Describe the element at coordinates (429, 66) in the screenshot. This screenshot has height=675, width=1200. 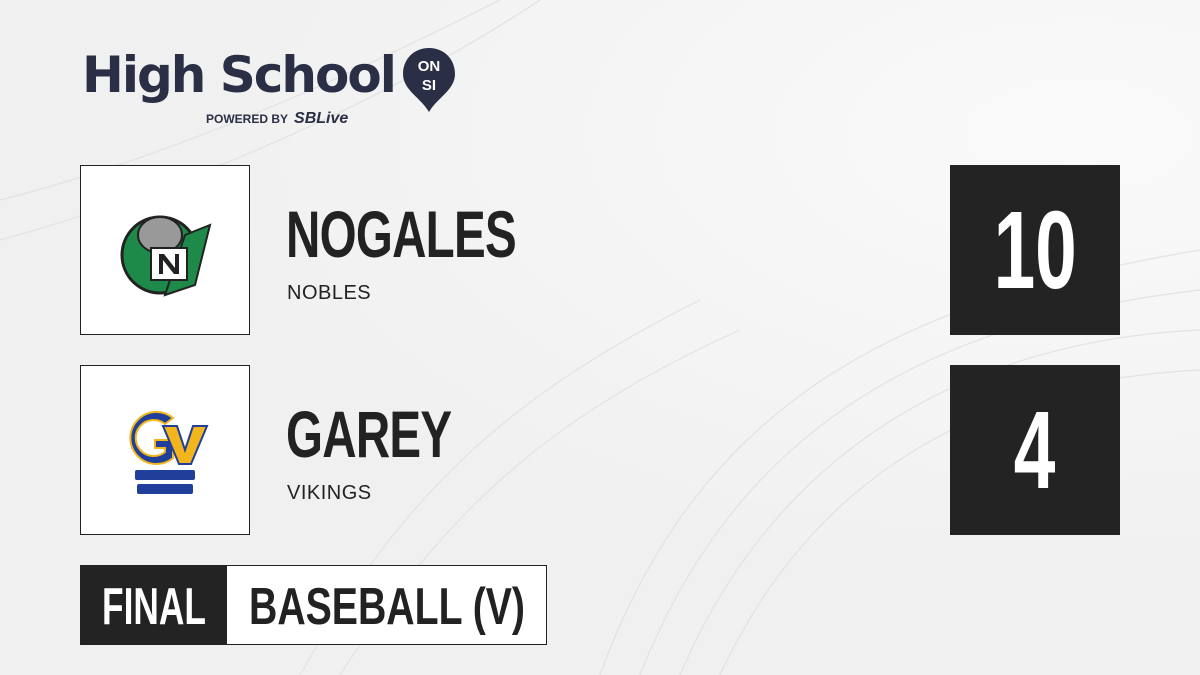
I see `badge-top: ON` at that location.